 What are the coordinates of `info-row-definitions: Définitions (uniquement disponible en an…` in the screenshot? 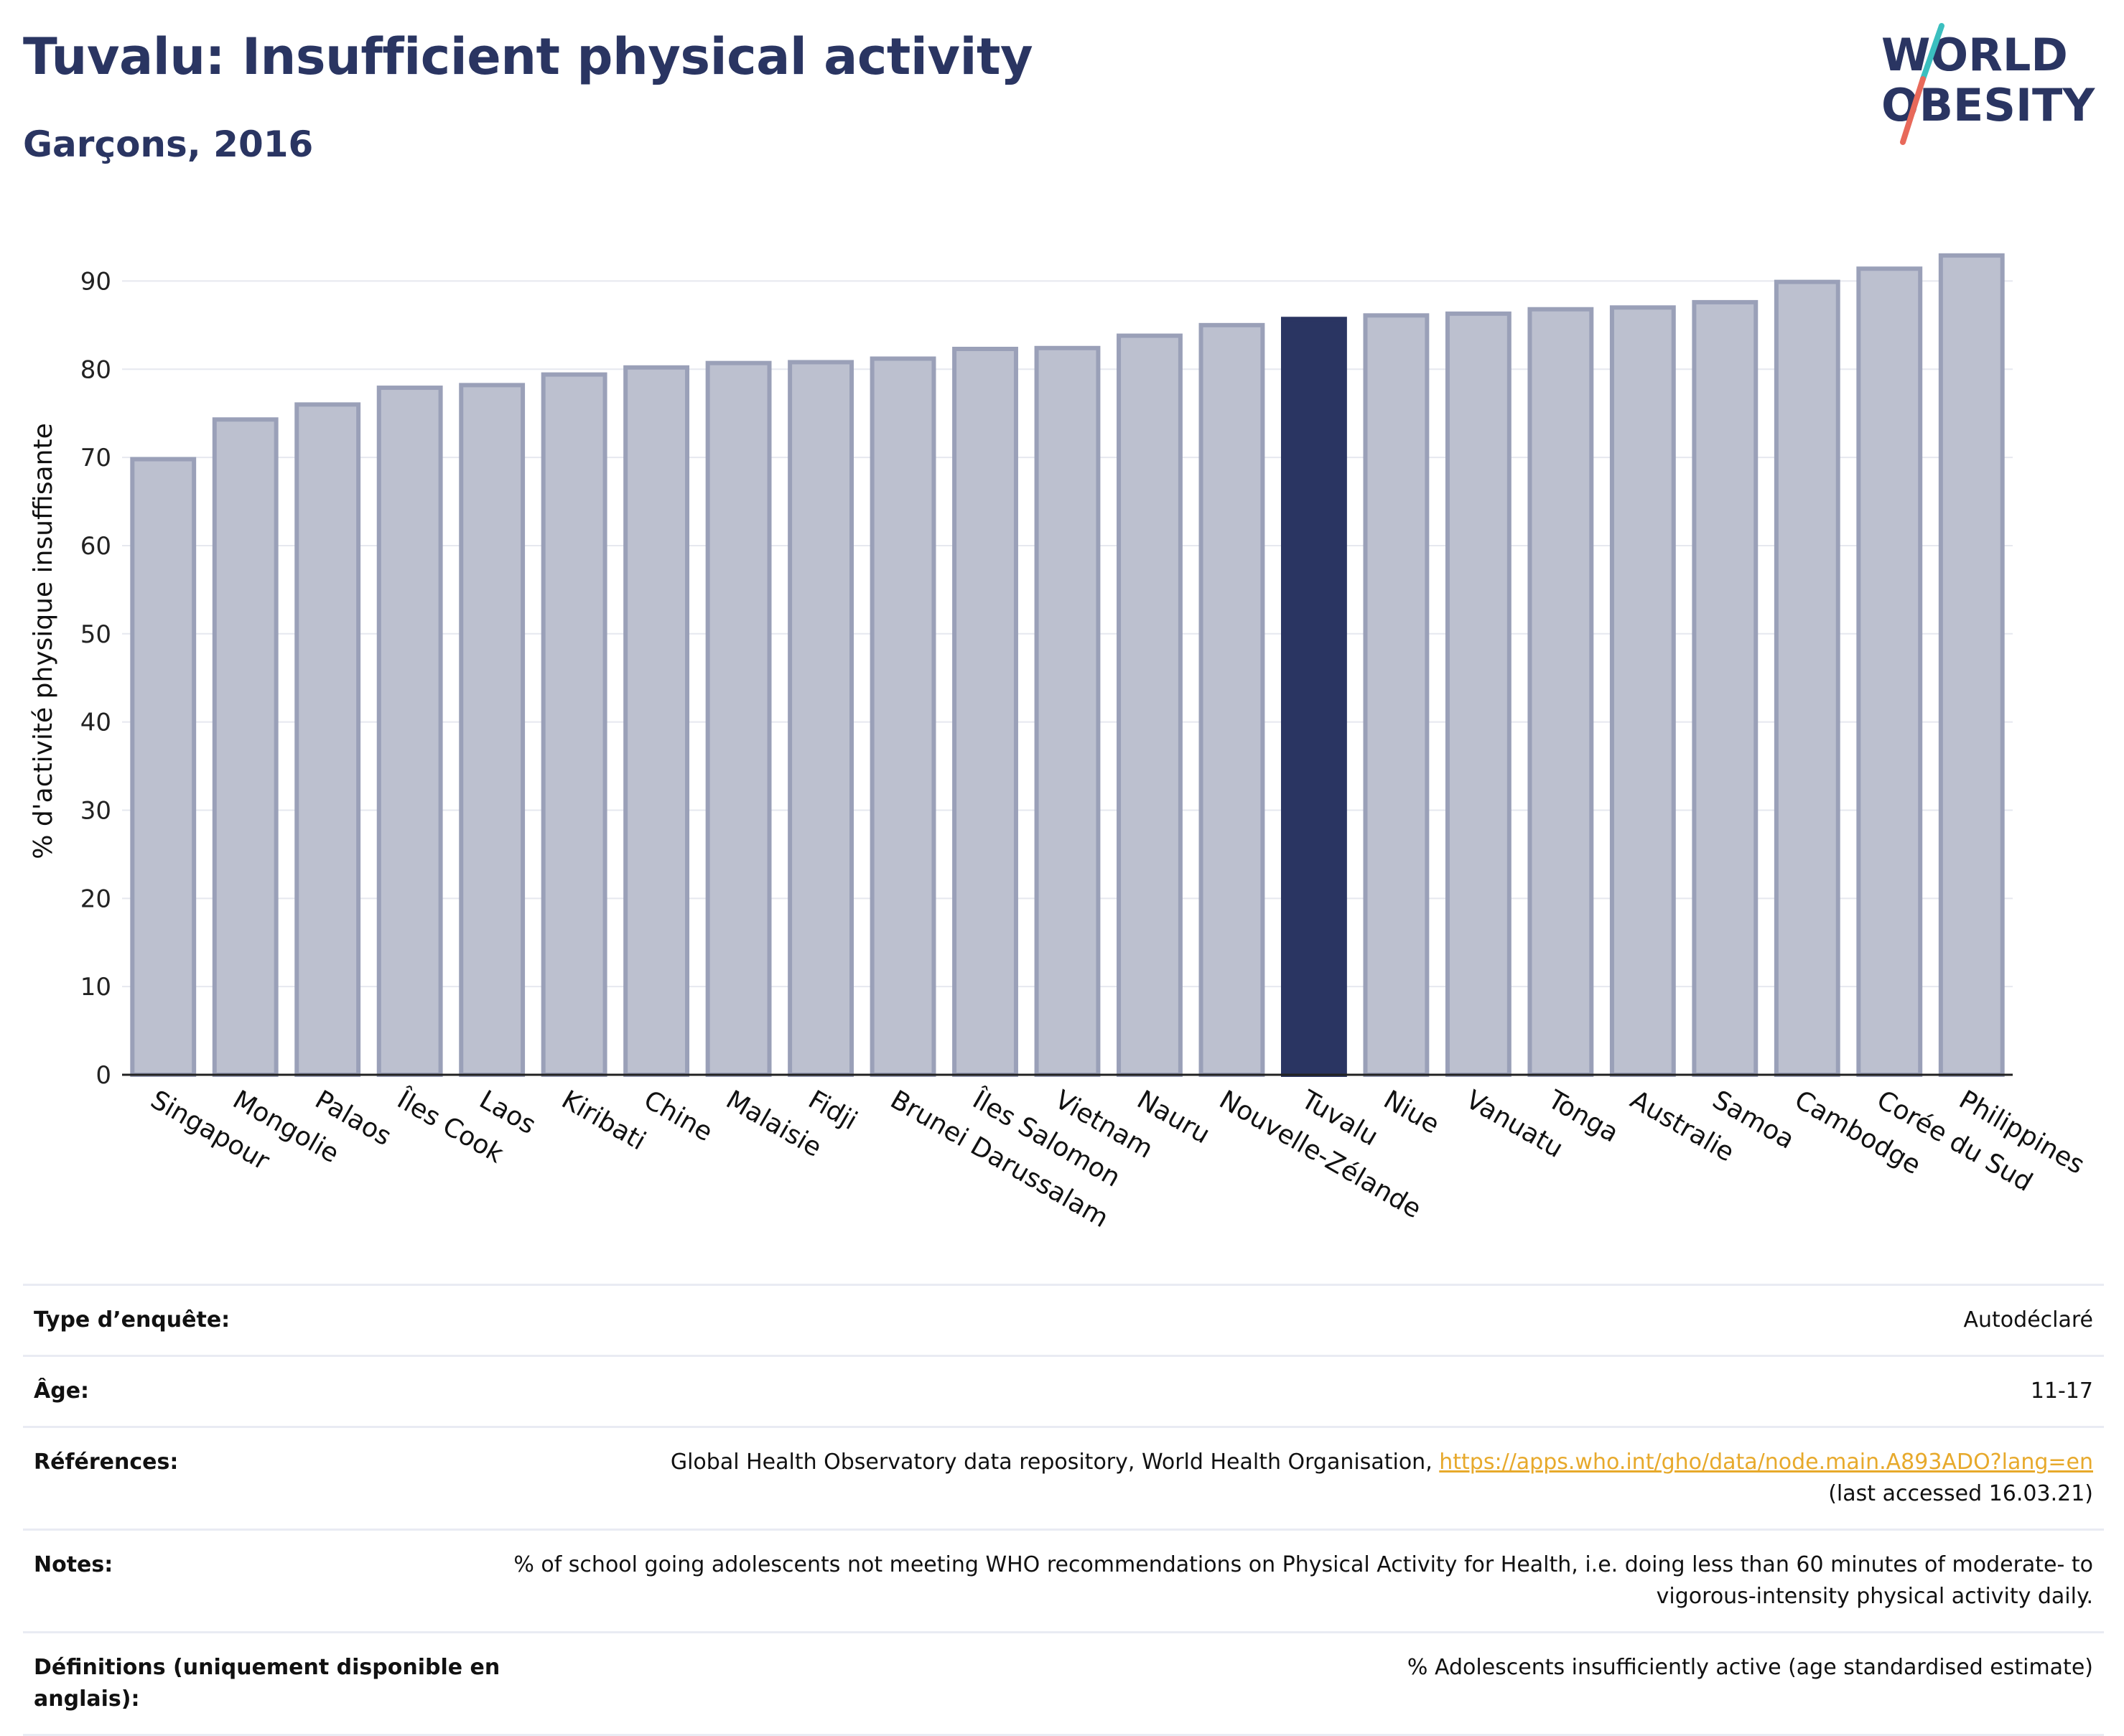 It's located at (1063, 1683).